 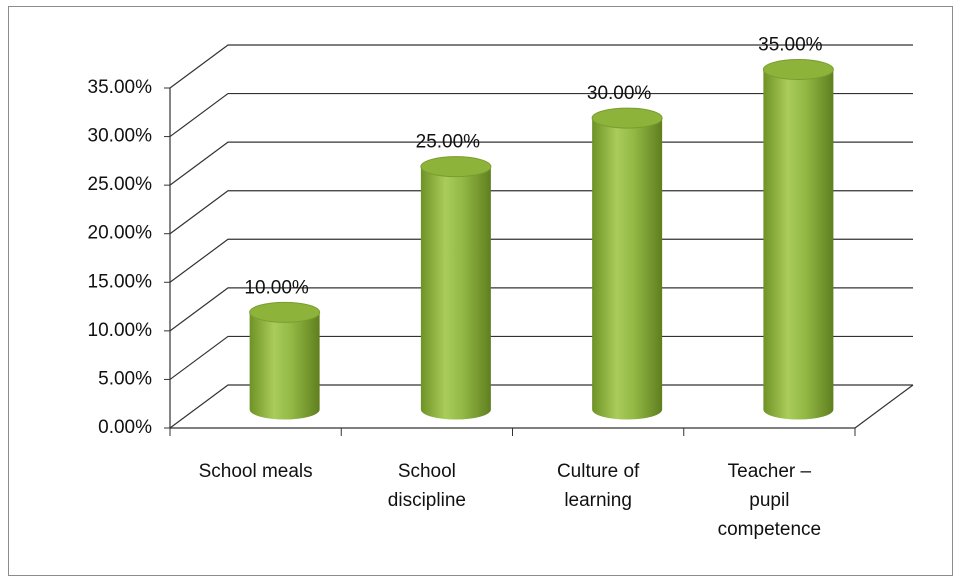 I want to click on y-tick-label: 30.00%, so click(x=120, y=136).